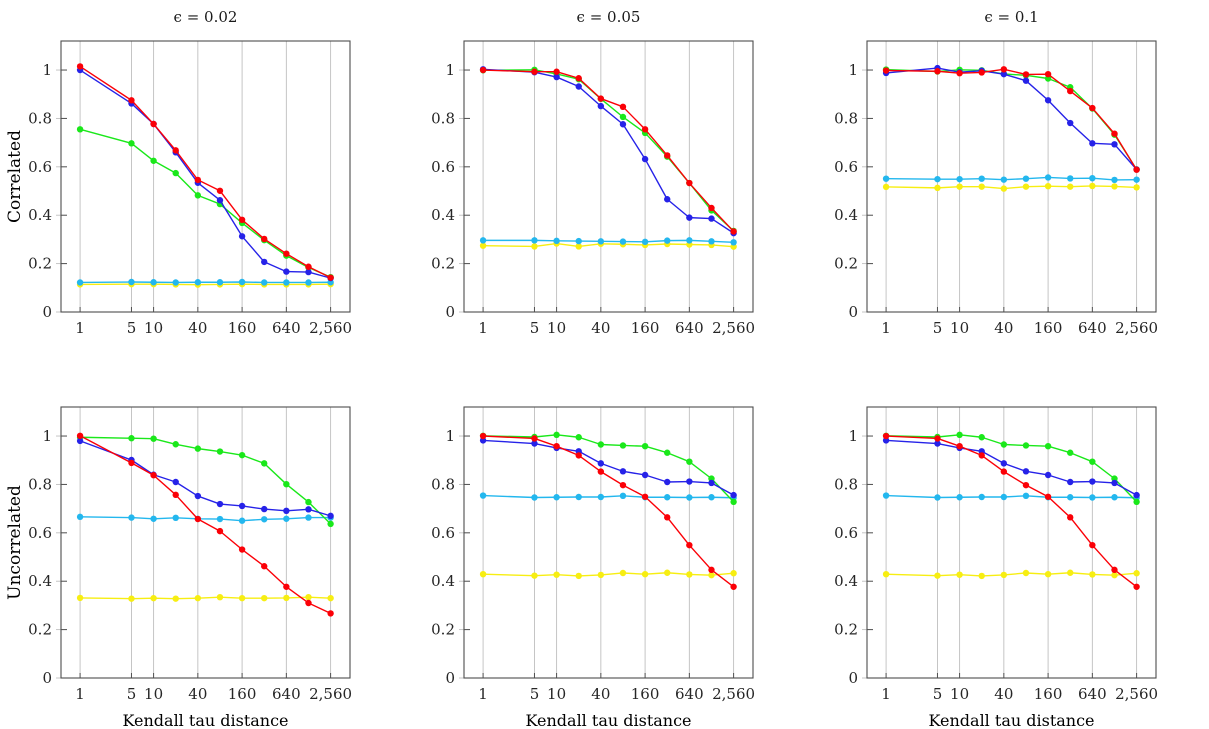 The width and height of the screenshot is (1209, 729). What do you see at coordinates (608, 511) in the screenshot?
I see `series-red` at bounding box center [608, 511].